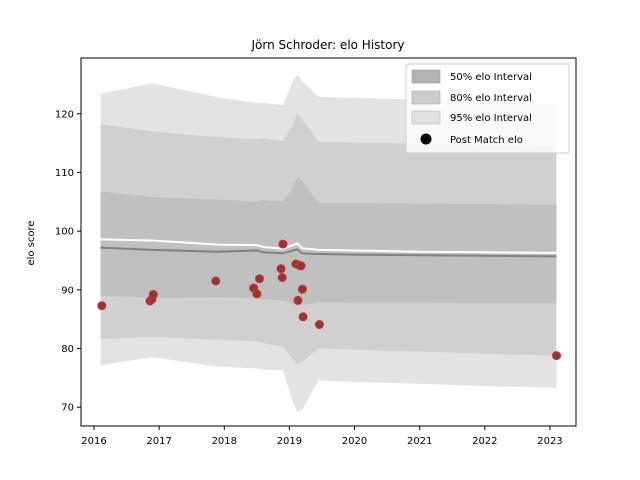 The image size is (640, 480). Describe the element at coordinates (158, 441) in the screenshot. I see `x-tick-label: 2017` at that location.